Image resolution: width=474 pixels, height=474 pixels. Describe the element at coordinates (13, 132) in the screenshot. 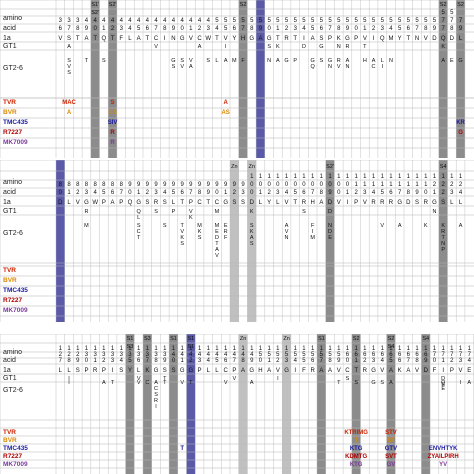

I see `drug-label-r7227: R7227` at that location.